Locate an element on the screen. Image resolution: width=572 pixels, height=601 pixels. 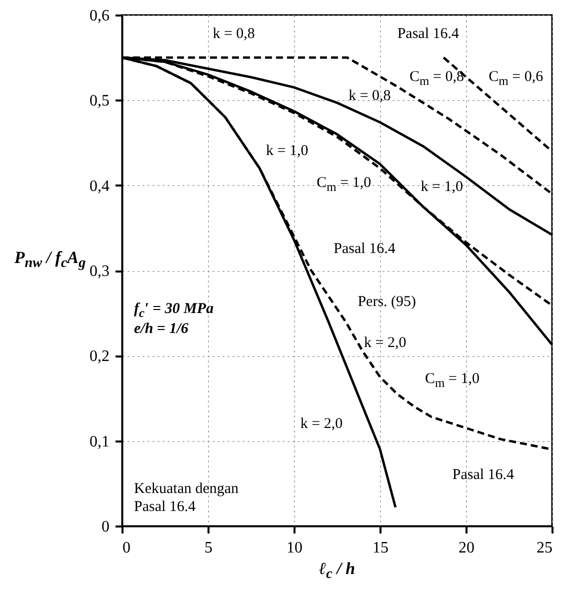
x-tick-label: 10 is located at coordinates (294, 548).